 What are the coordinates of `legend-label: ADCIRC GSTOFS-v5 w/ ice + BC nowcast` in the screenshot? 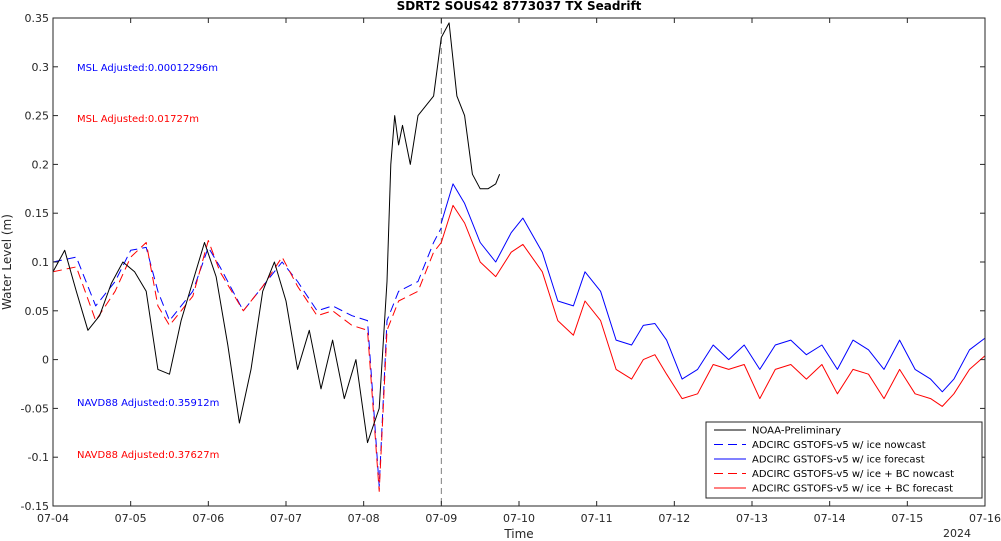 It's located at (853, 474).